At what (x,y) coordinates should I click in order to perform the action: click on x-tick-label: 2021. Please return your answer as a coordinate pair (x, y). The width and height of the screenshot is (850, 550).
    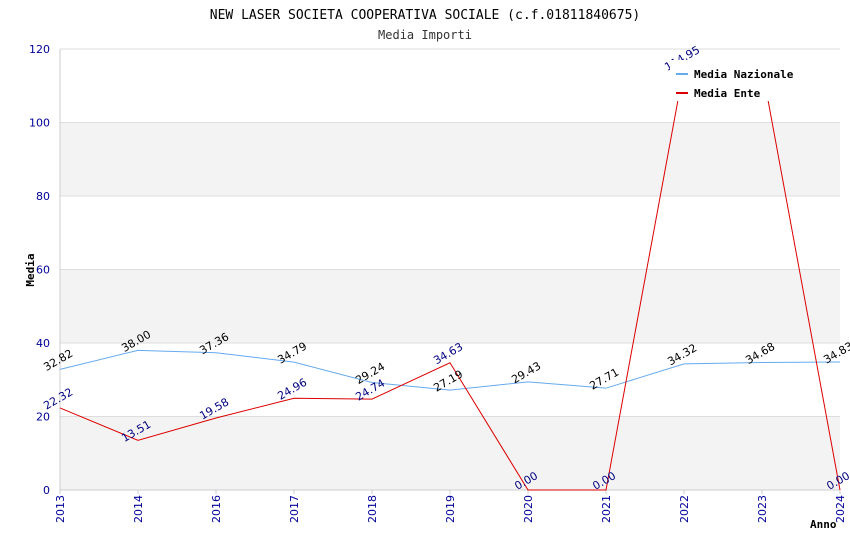
    Looking at the image, I should click on (606, 509).